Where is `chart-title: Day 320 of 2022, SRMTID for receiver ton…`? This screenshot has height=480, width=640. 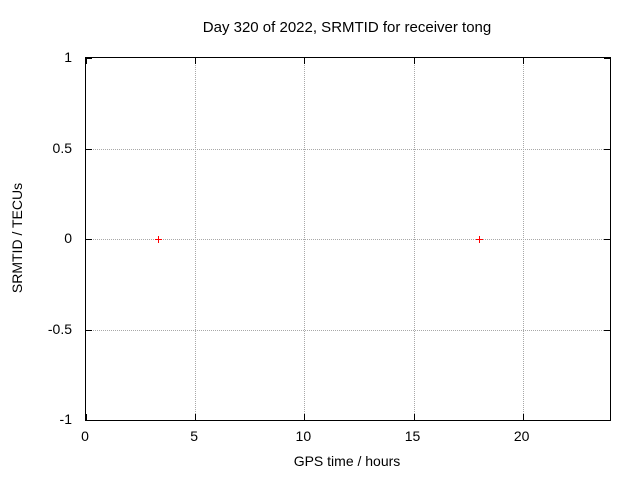
chart-title: Day 320 of 2022, SRMTID for receiver ton… is located at coordinates (347, 27).